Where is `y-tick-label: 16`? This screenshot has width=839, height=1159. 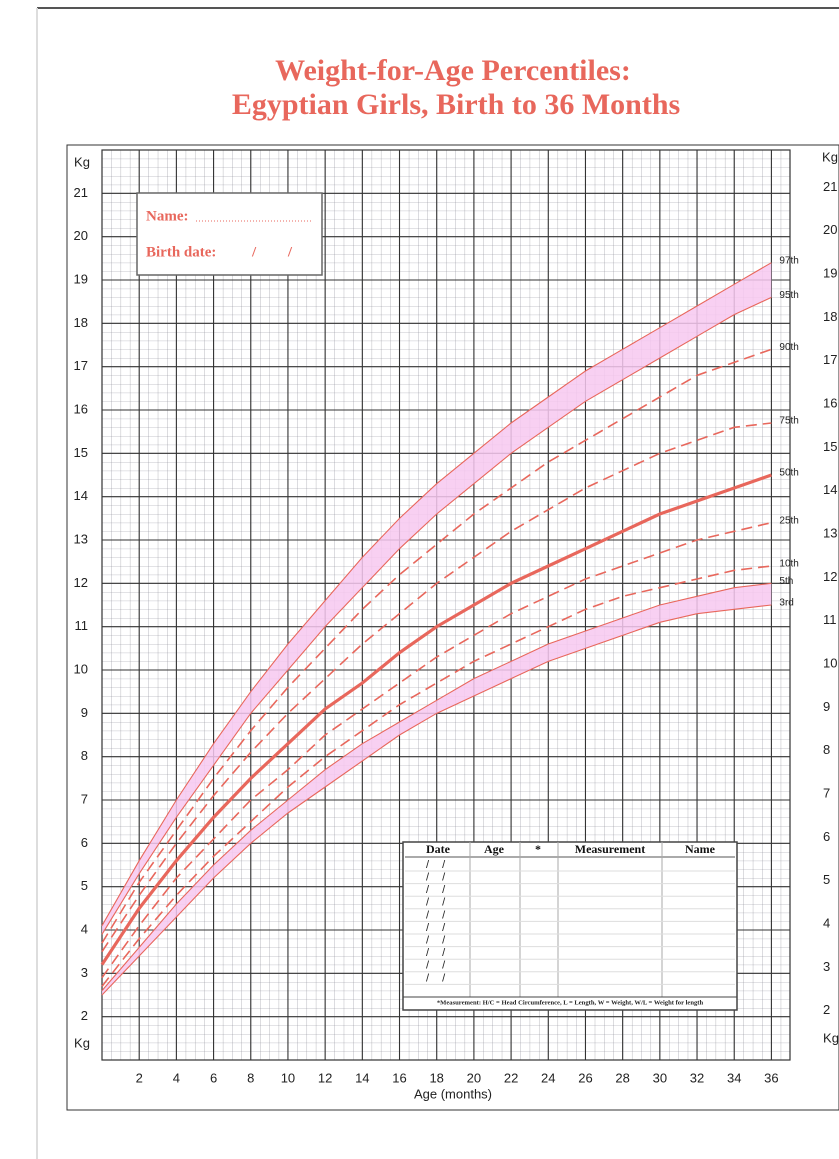
y-tick-label: 16 is located at coordinates (81, 408).